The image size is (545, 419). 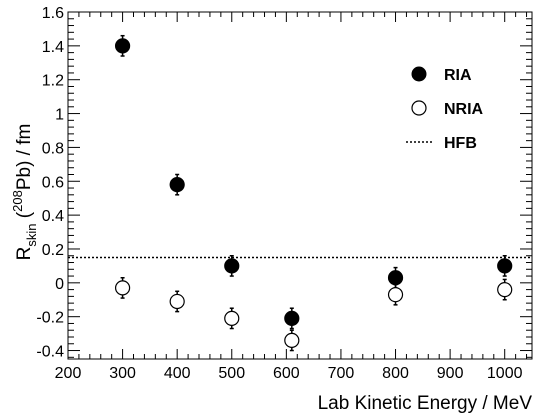 What do you see at coordinates (59, 284) in the screenshot?
I see `y-tick-label: 0` at bounding box center [59, 284].